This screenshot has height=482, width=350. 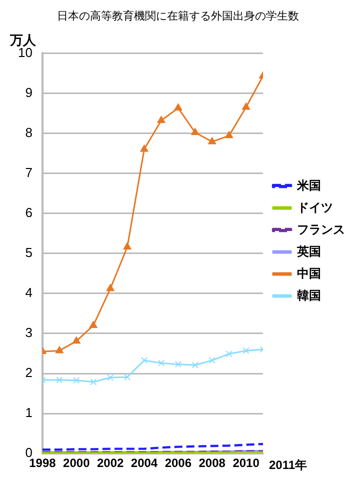 I want to click on legend-label: ドイツ, so click(x=315, y=207).